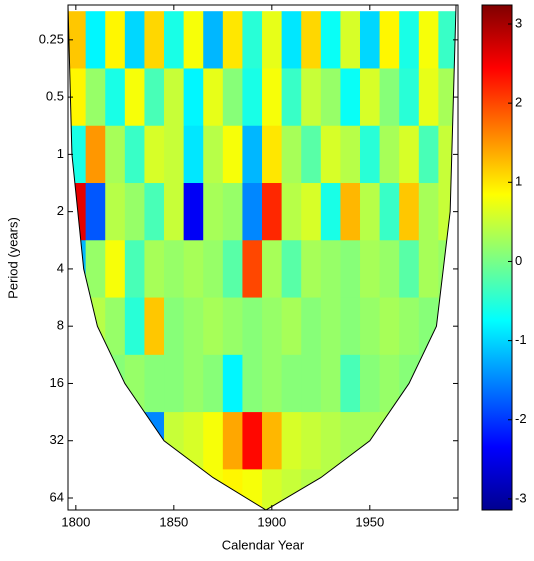 The width and height of the screenshot is (534, 561). What do you see at coordinates (518, 181) in the screenshot?
I see `colorbar-tick-label: 1` at bounding box center [518, 181].